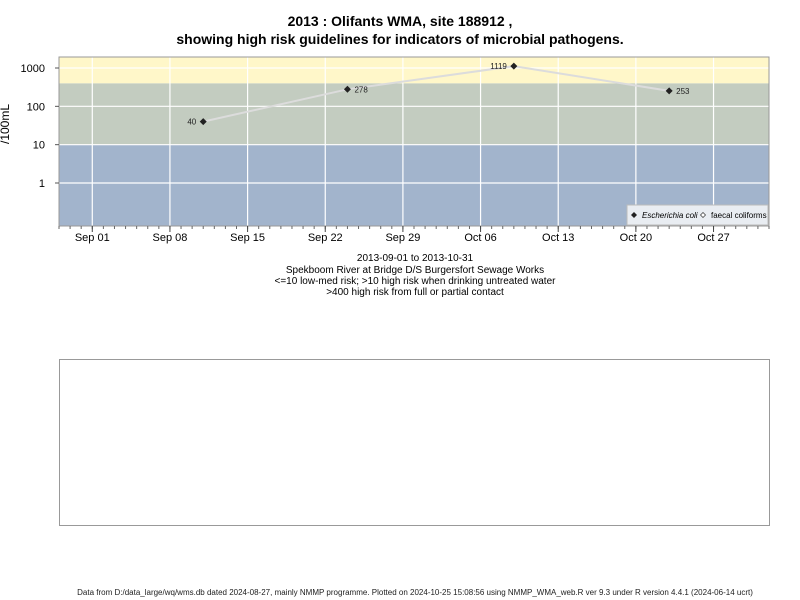 Image resolution: width=800 pixels, height=600 pixels. I want to click on data-label: 40, so click(191, 122).